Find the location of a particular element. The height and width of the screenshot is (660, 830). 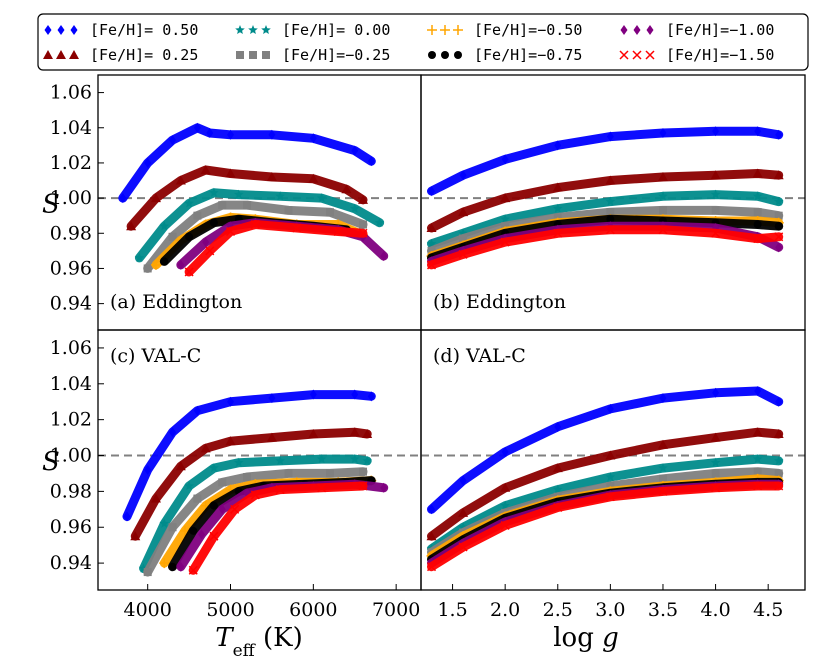

legend-label: [Fe/H]= 0.50 is located at coordinates (144, 30).